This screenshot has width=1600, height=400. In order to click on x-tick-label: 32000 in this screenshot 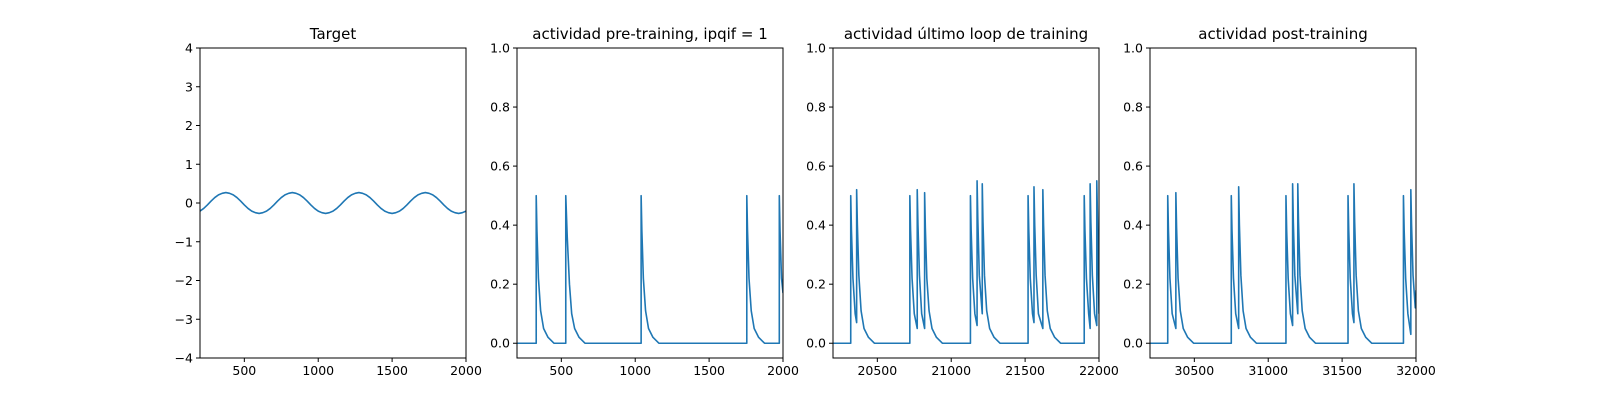, I will do `click(1416, 370)`.